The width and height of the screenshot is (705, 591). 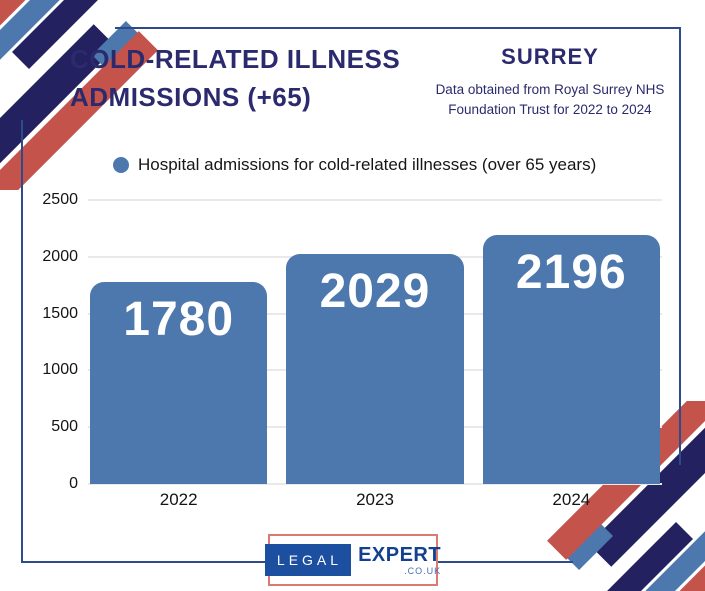 What do you see at coordinates (571, 272) in the screenshot?
I see `bar-value-label: 2196` at bounding box center [571, 272].